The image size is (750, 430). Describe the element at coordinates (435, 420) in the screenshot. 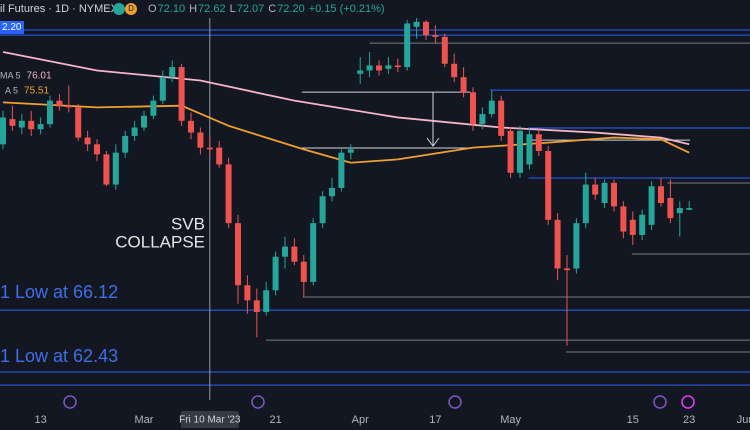

I see `x-tick-label: 17` at that location.